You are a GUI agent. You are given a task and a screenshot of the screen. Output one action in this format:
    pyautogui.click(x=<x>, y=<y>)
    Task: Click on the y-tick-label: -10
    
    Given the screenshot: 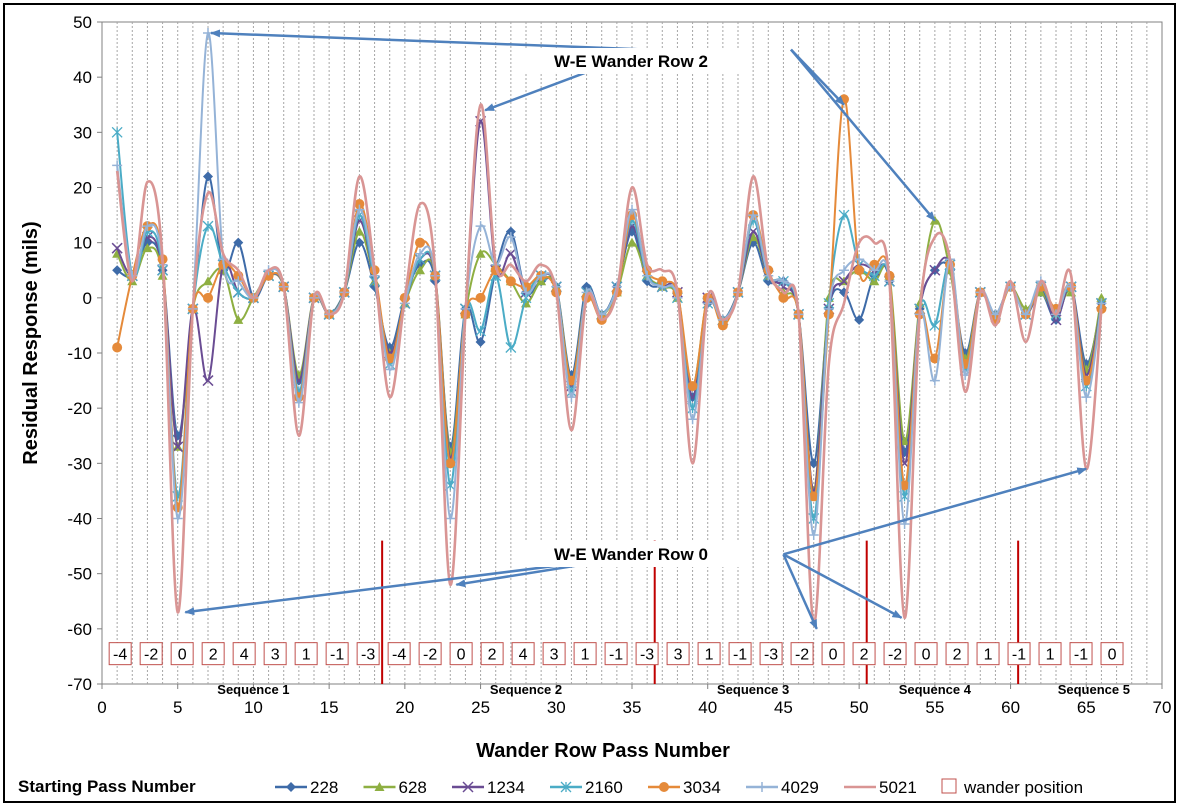 What is the action you would take?
    pyautogui.click(x=79, y=353)
    